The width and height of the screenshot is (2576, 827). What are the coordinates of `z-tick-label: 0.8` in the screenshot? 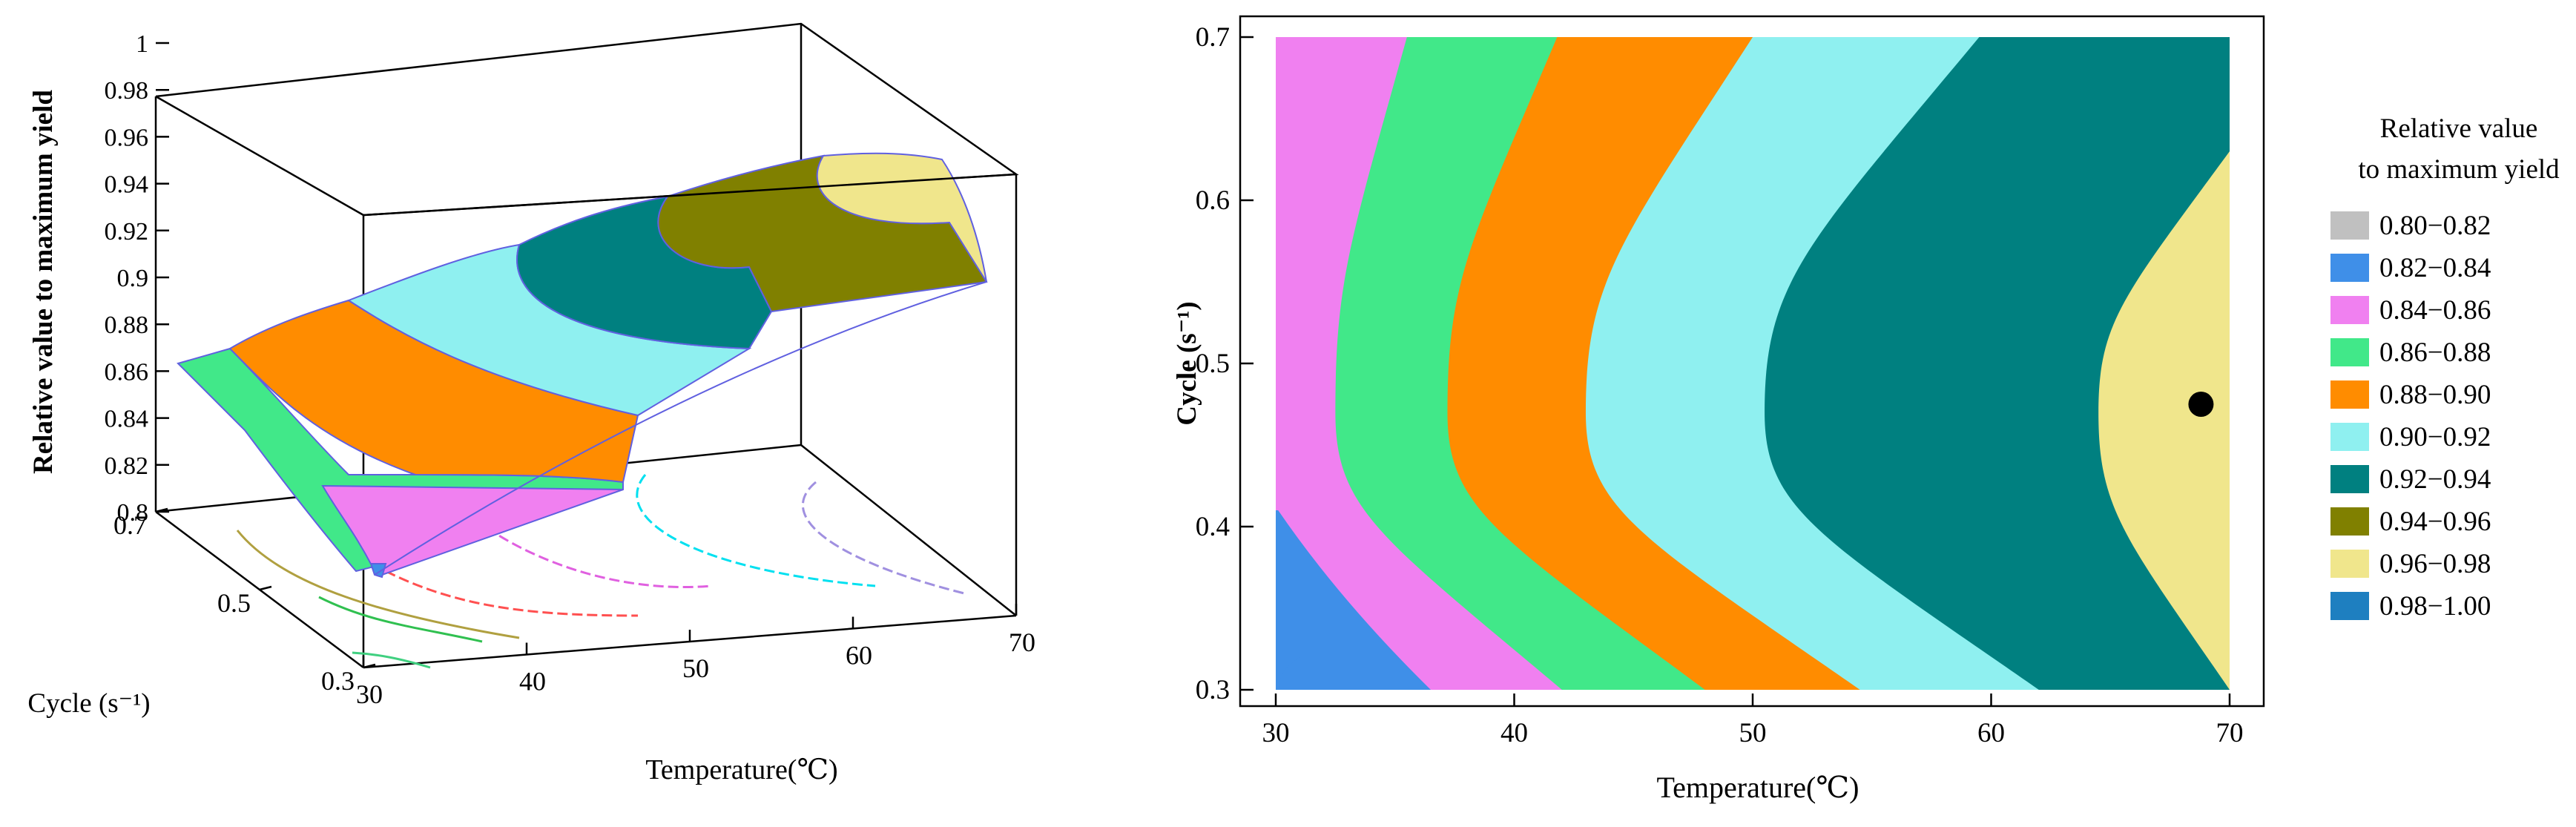 It's located at (133, 513).